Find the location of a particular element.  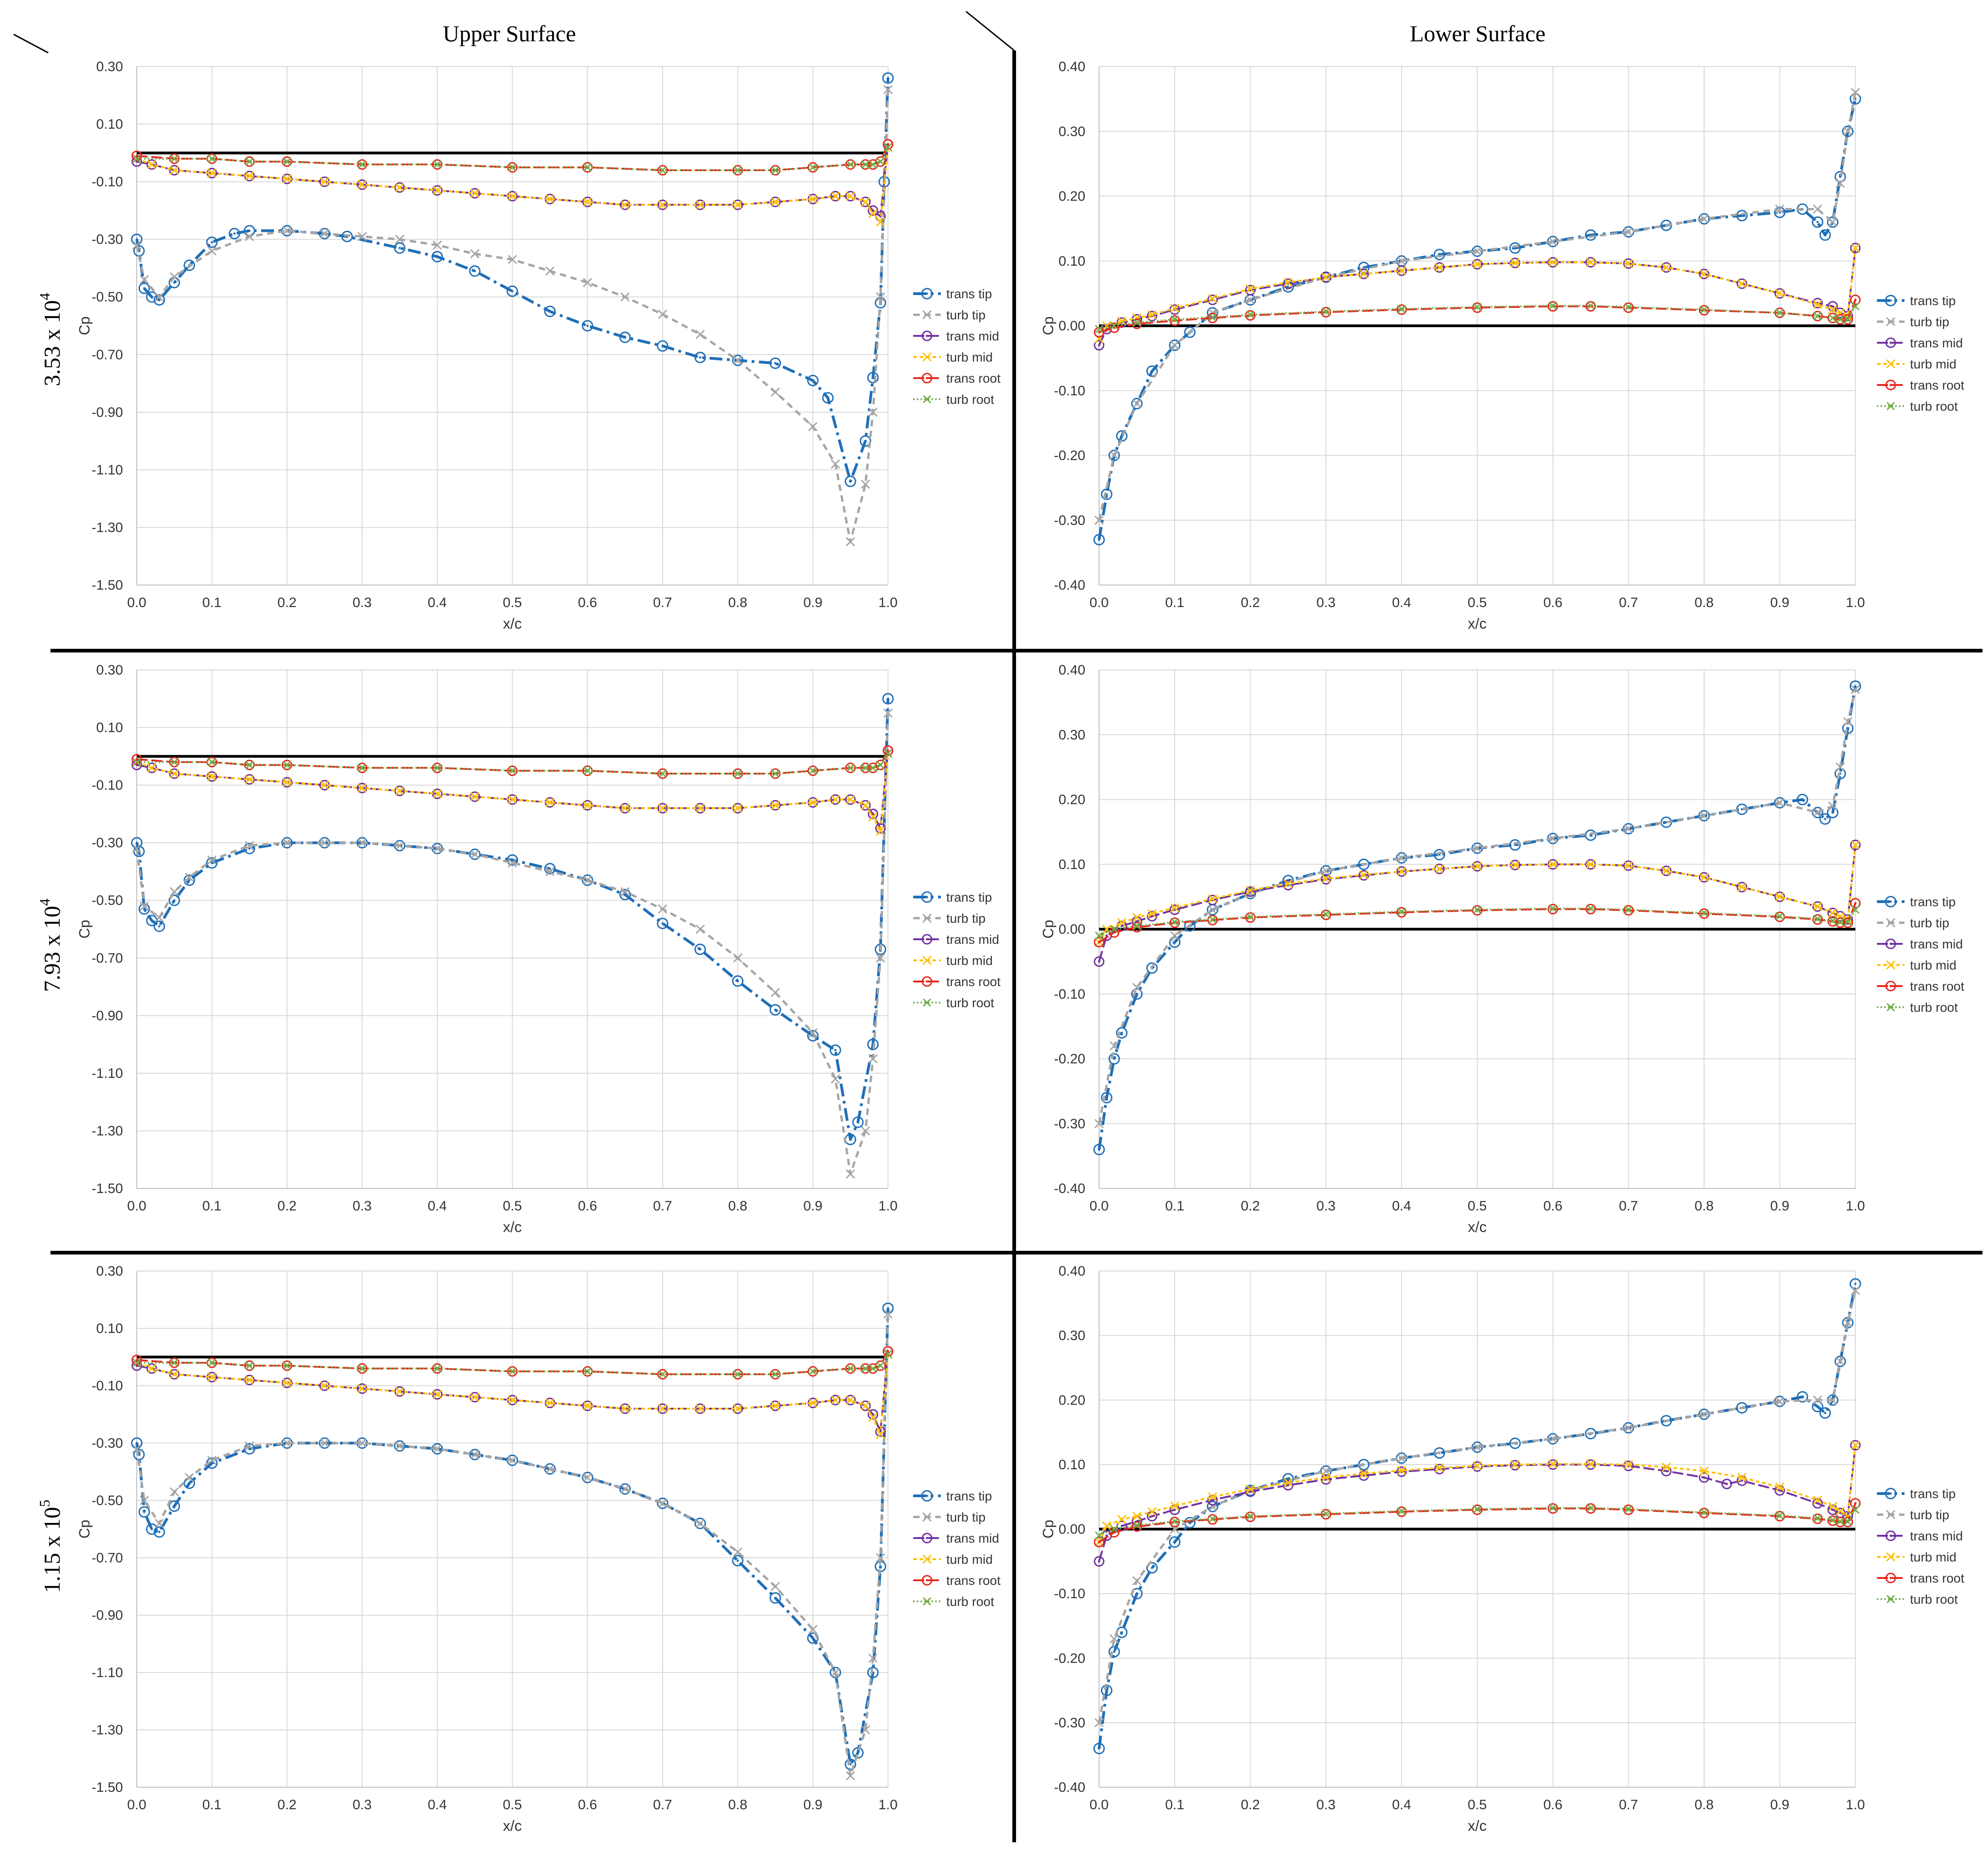

chart-lower-row3-series-turb-root-point is located at coordinates (1477, 1509).